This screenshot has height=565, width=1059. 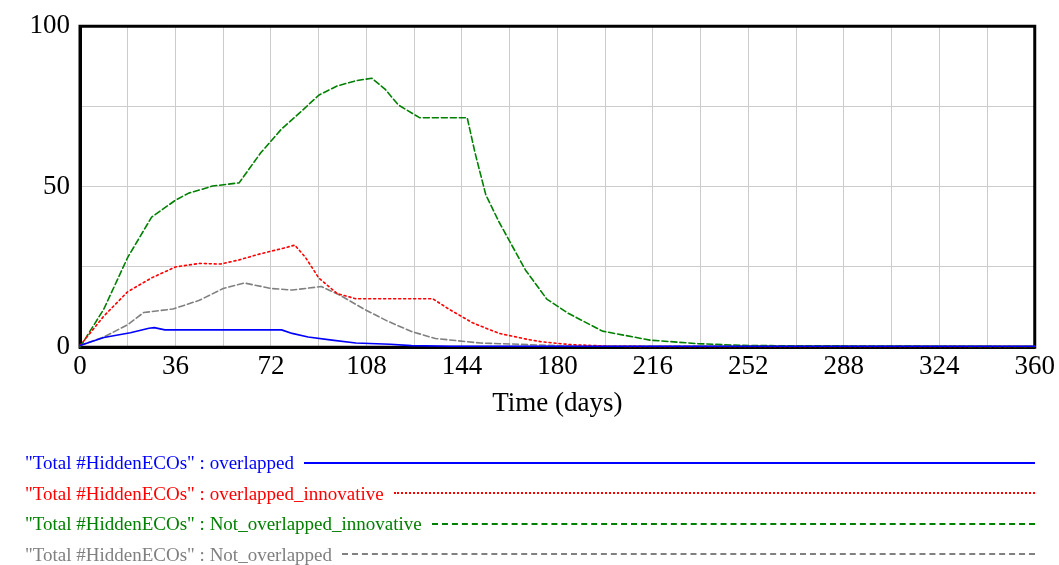 I want to click on x-tick-label: 252, so click(x=748, y=365).